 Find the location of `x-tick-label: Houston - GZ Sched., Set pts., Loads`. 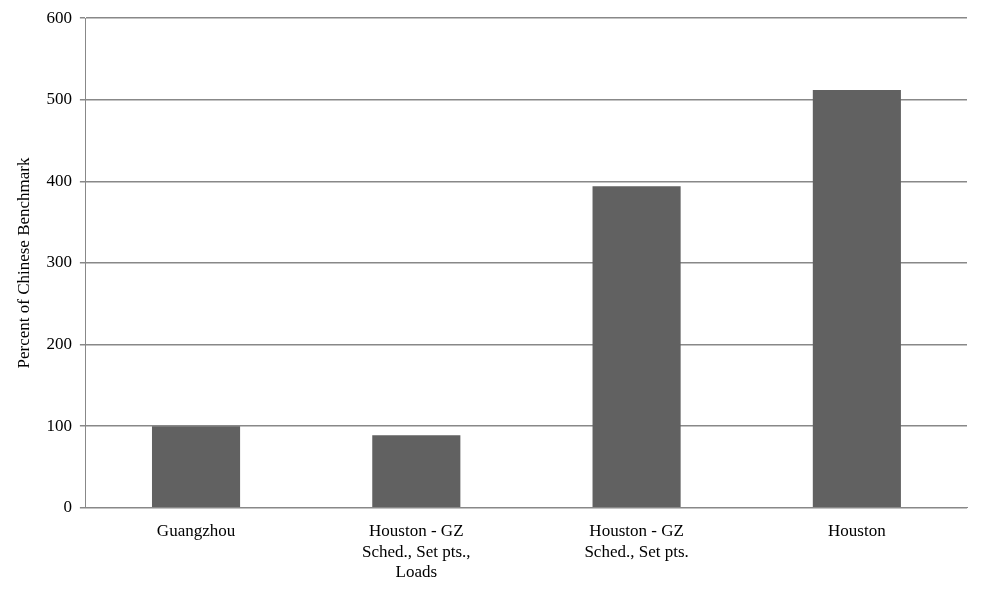

x-tick-label: Houston - GZ Sched., Set pts., Loads is located at coordinates (416, 551).